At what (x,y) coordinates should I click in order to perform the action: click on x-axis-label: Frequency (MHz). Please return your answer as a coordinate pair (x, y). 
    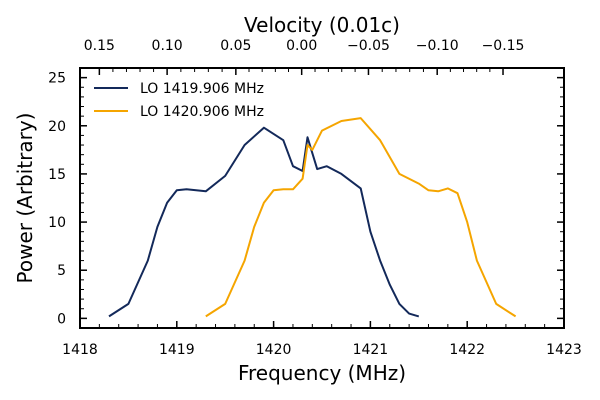
    Looking at the image, I should click on (322, 373).